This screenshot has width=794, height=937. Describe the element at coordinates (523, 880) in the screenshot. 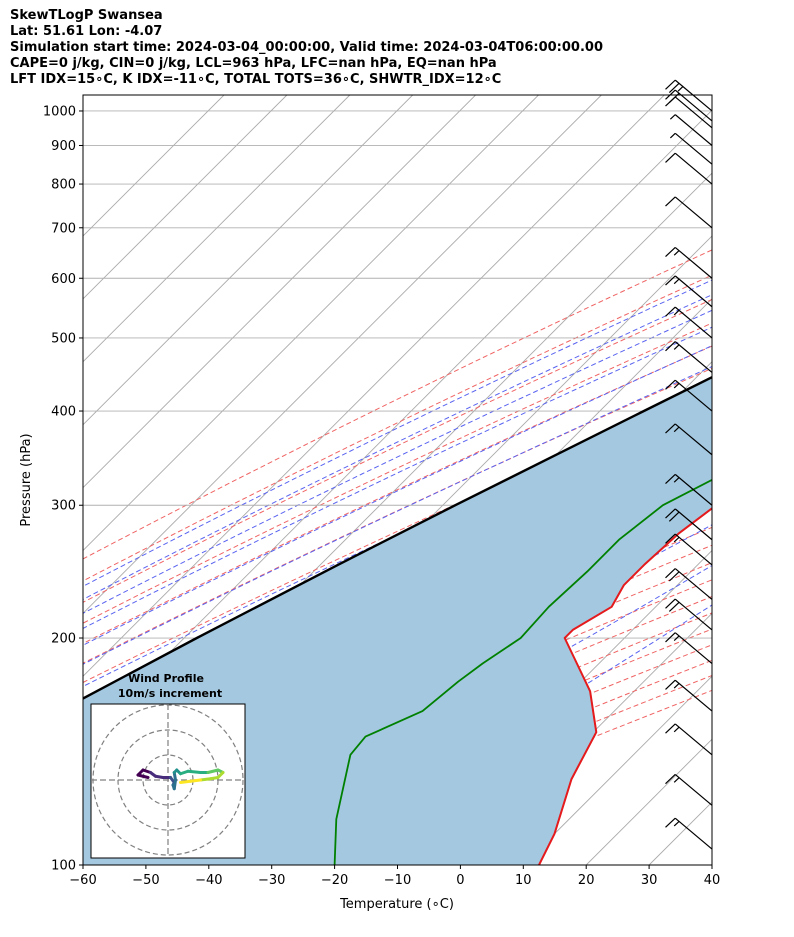

I see `x-tick-label: 10` at that location.